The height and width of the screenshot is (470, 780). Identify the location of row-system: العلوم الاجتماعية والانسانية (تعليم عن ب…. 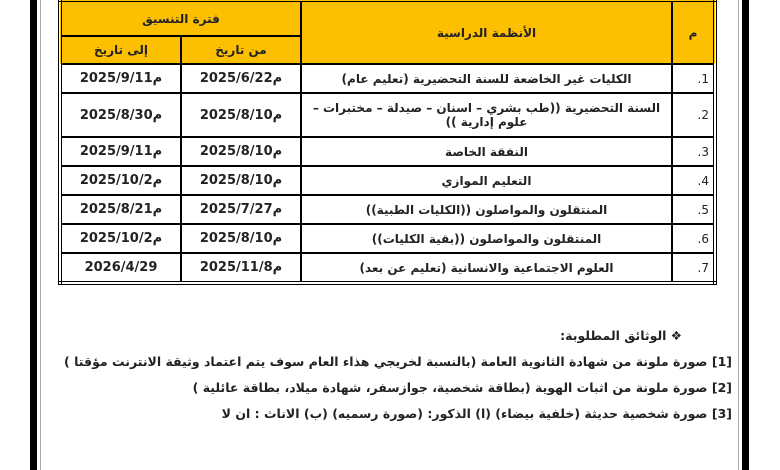
(486, 268).